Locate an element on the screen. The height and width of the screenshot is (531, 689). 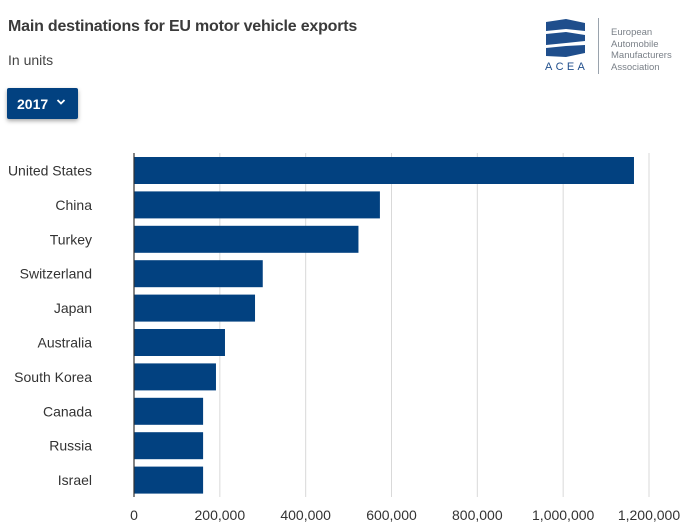
category-label: Canada is located at coordinates (67, 411).